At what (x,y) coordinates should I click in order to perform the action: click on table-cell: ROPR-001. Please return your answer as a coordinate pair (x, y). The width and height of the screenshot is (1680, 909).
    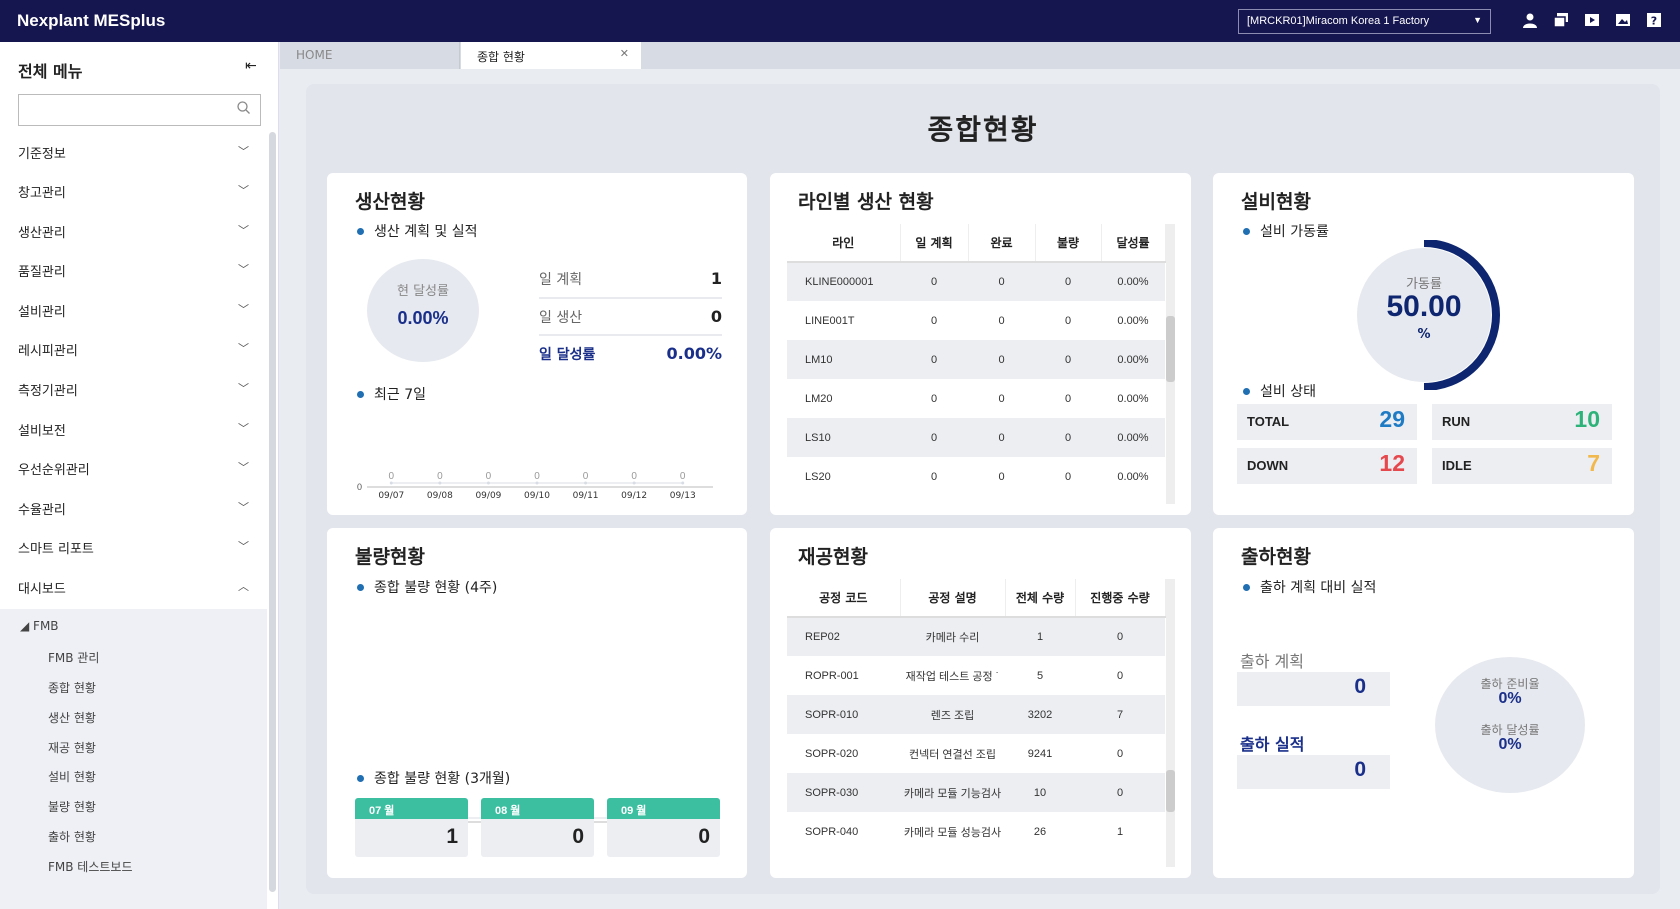
    Looking at the image, I should click on (832, 675).